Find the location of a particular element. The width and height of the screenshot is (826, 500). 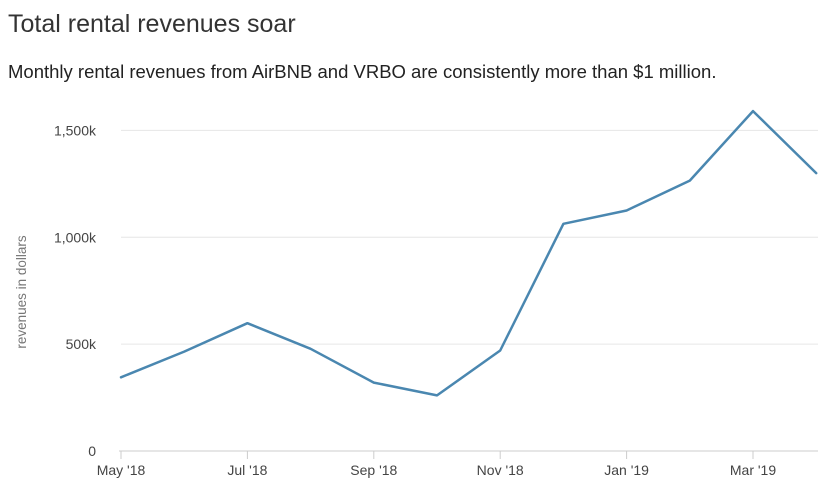

x-tick-label: Jul '18 is located at coordinates (247, 470).